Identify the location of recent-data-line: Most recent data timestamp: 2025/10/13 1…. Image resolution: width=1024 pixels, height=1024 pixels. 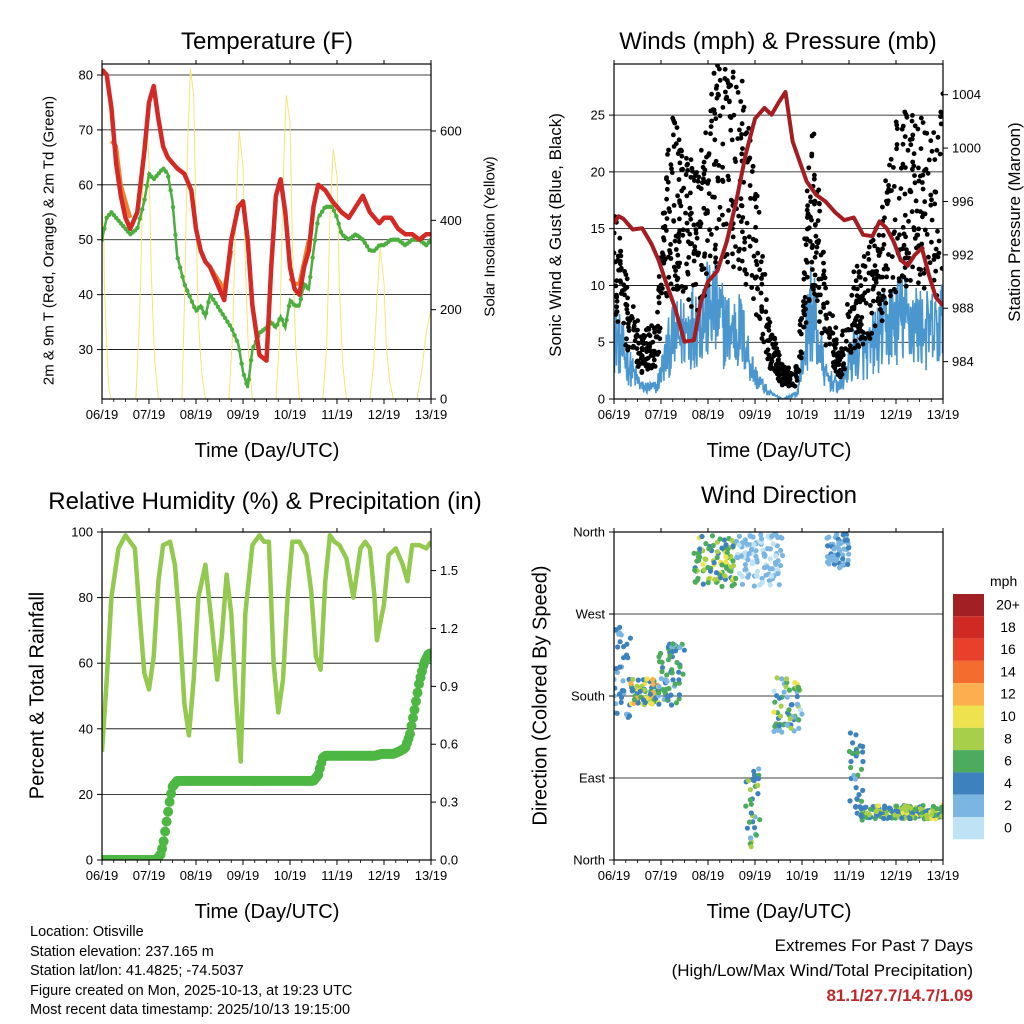
(190, 1010).